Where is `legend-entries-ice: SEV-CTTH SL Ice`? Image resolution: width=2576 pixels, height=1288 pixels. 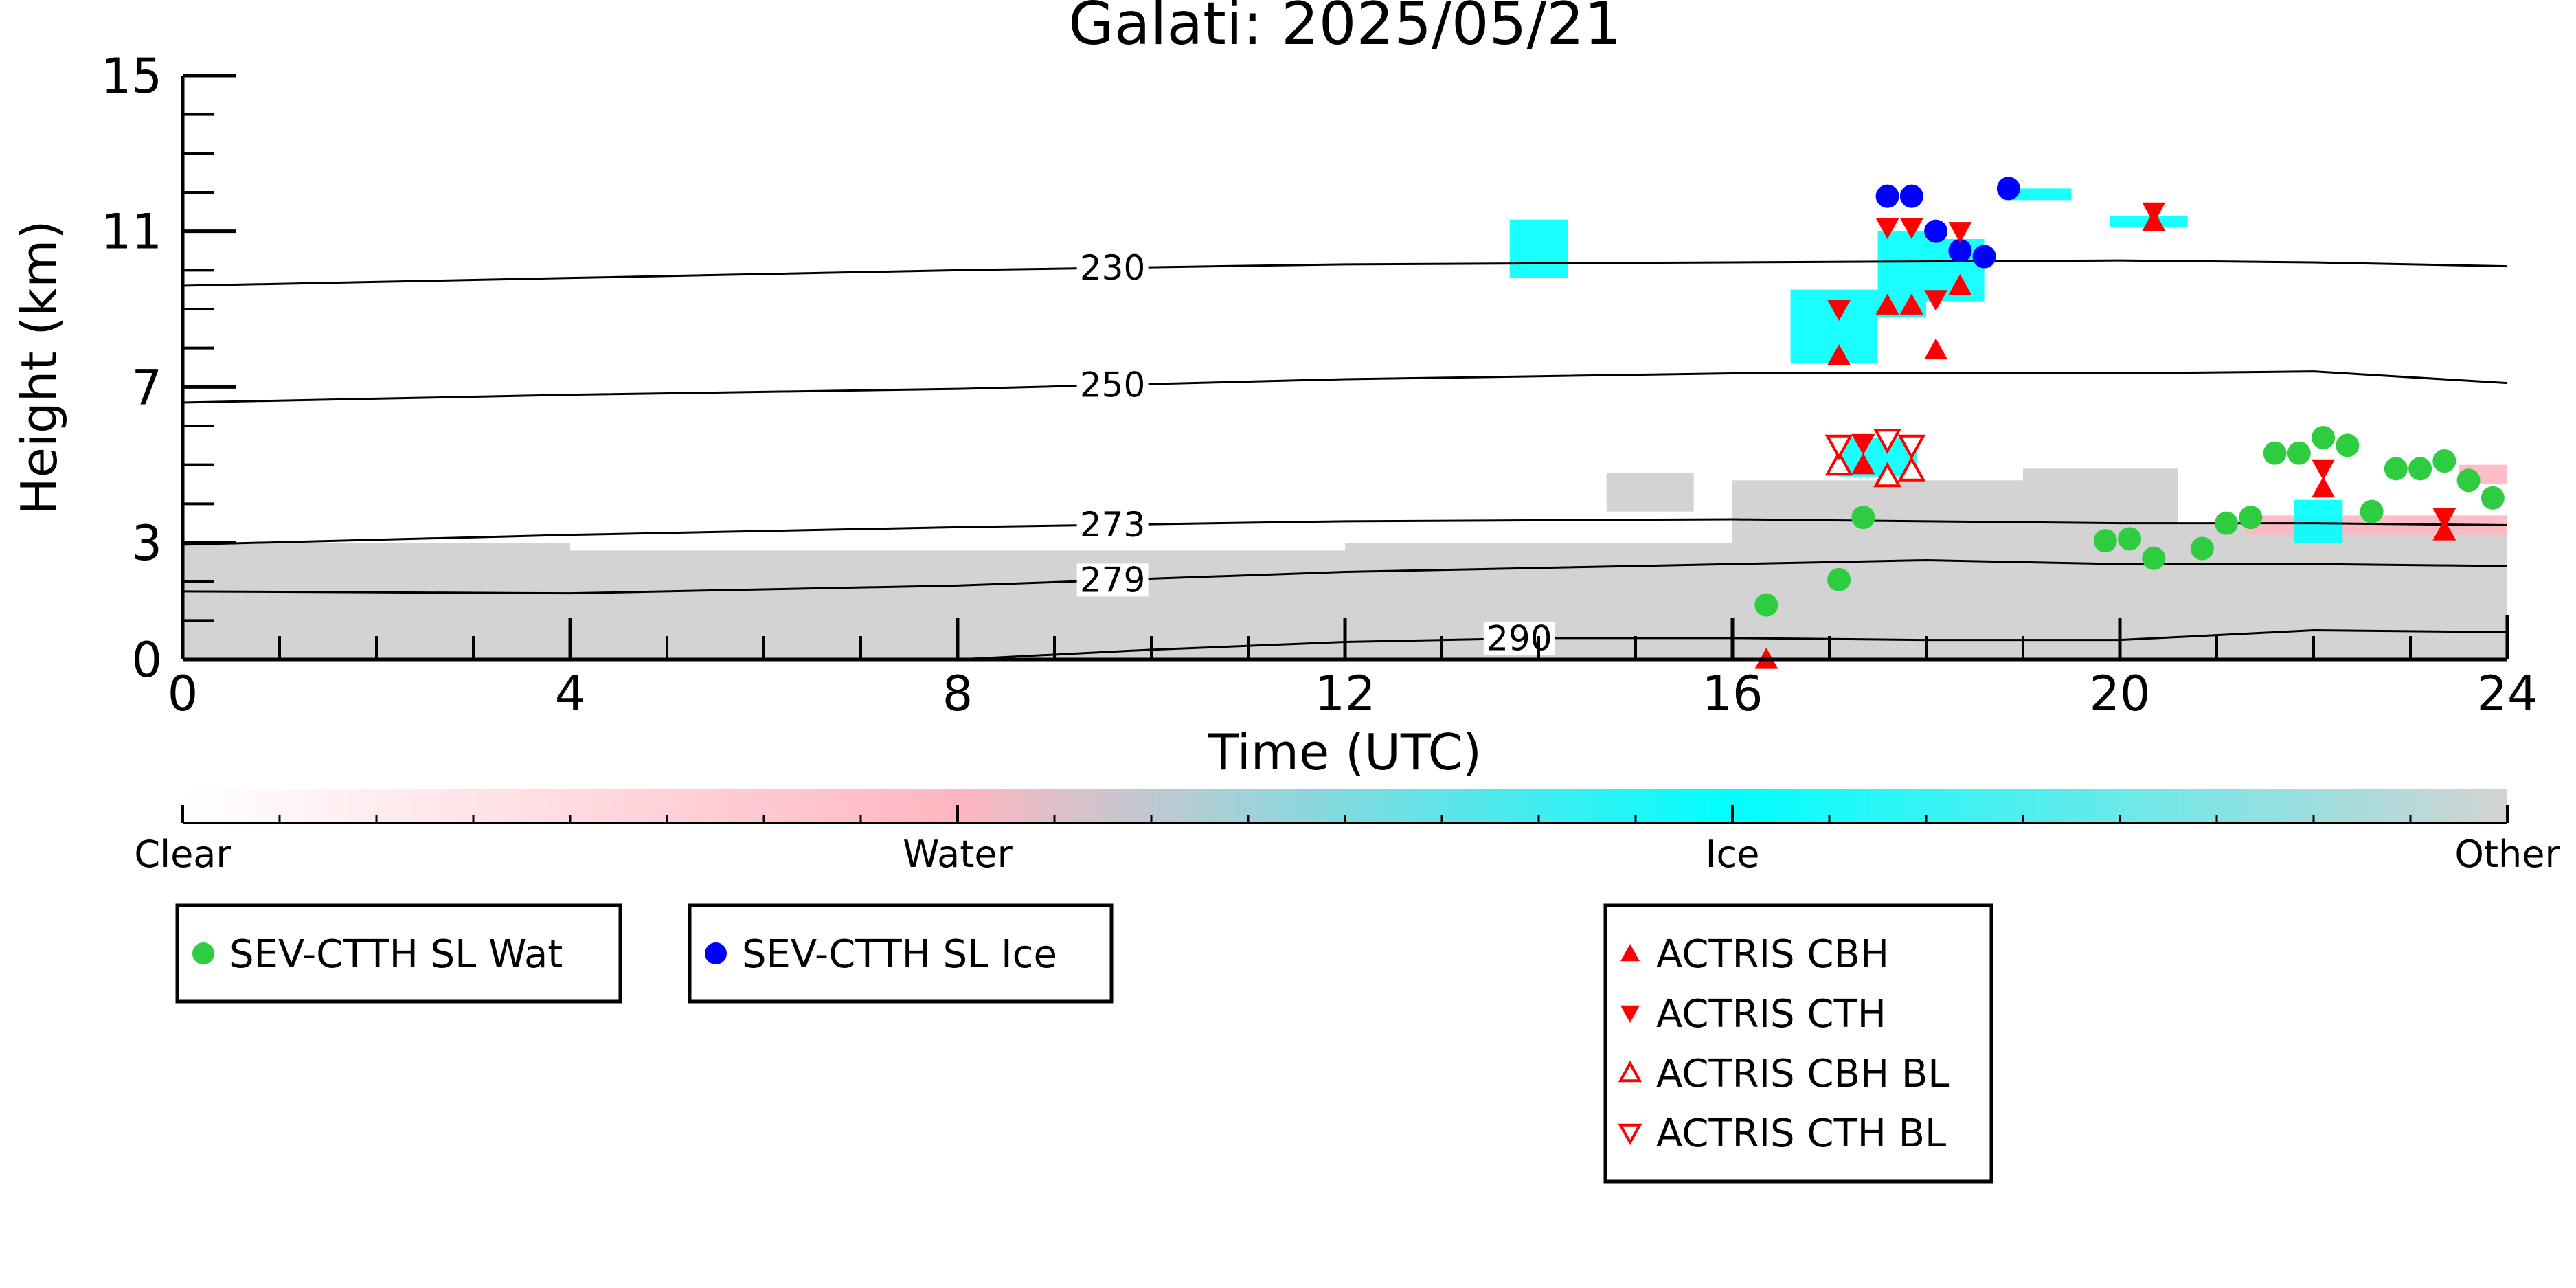
legend-entries-ice: SEV-CTTH SL Ice is located at coordinates (881, 954).